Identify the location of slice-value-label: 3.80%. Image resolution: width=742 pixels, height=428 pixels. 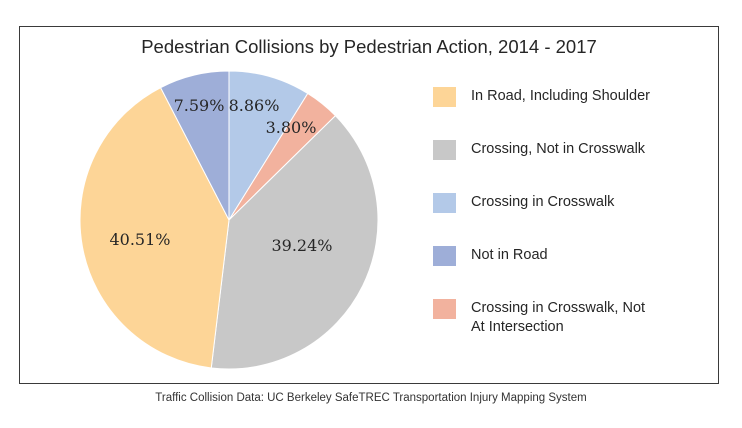
(291, 127).